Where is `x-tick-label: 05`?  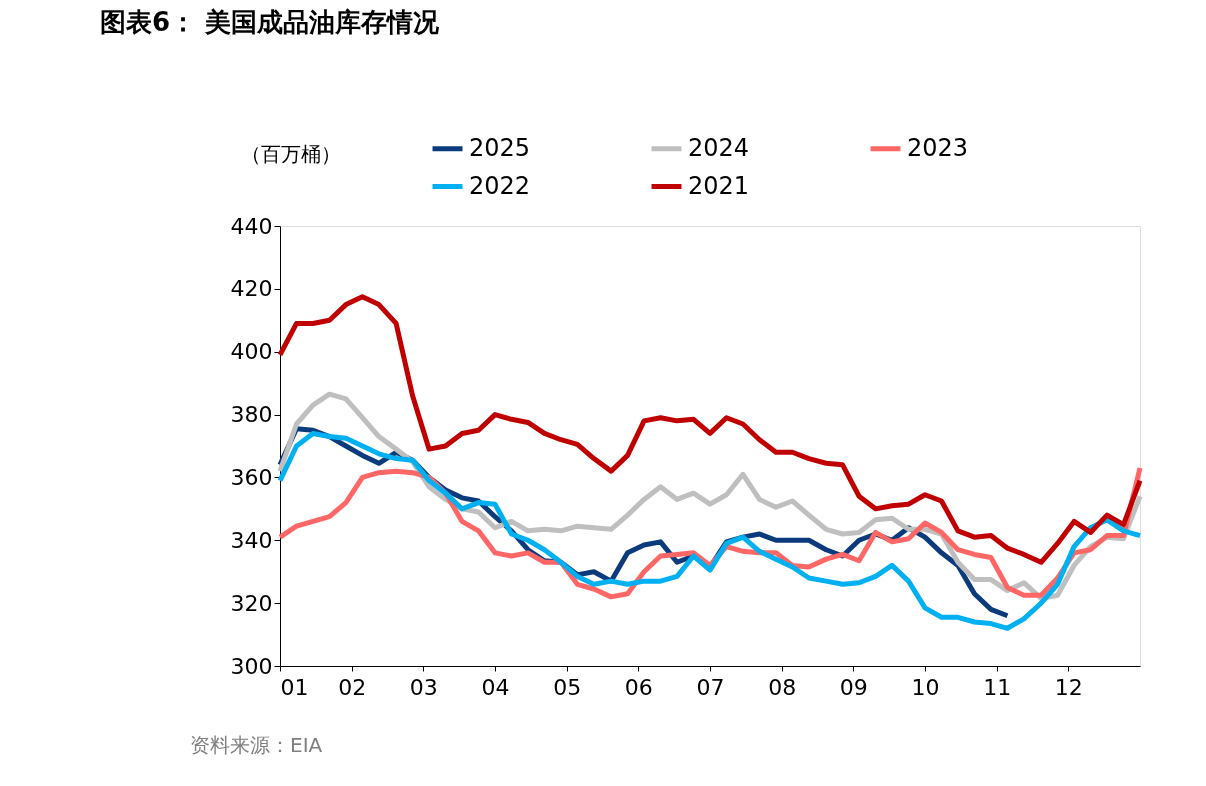
x-tick-label: 05 is located at coordinates (567, 687).